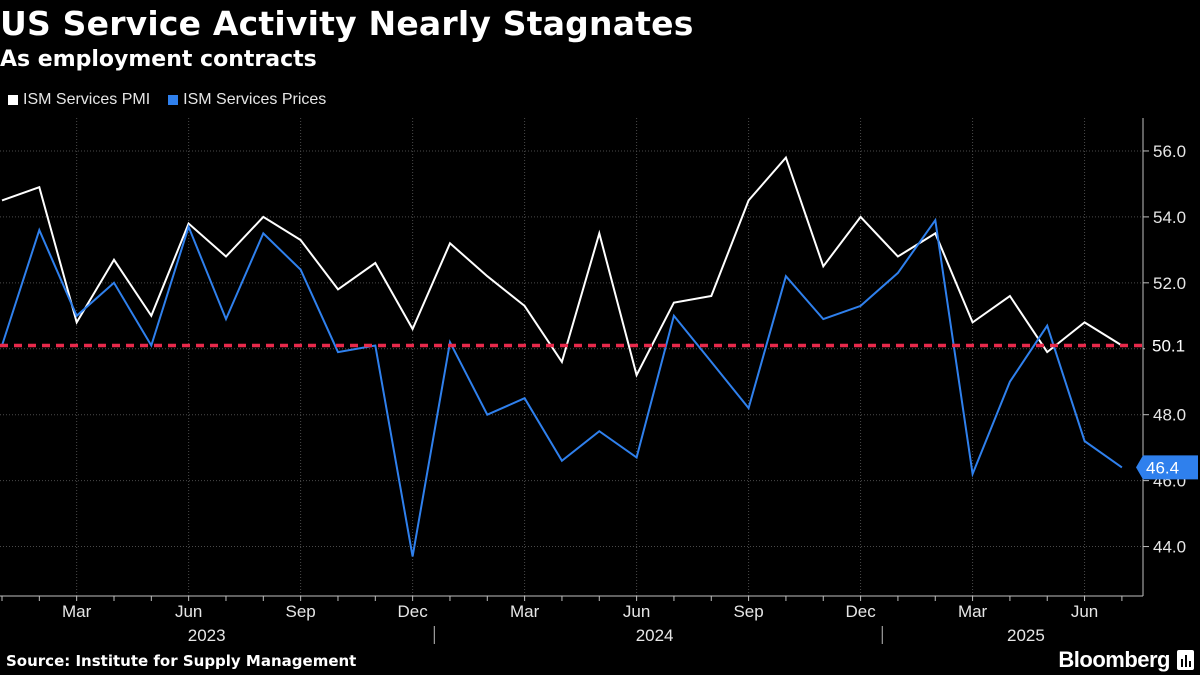  I want to click on year-label-2: 2025, so click(1026, 635).